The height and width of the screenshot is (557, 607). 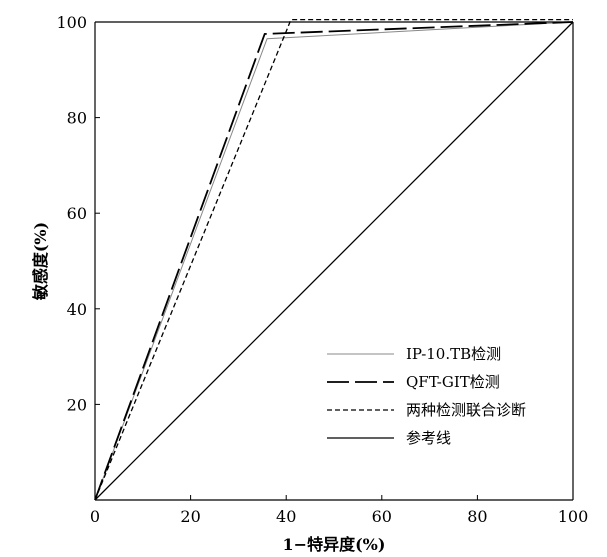 What do you see at coordinates (382, 516) in the screenshot?
I see `x-tick-label: 60` at bounding box center [382, 516].